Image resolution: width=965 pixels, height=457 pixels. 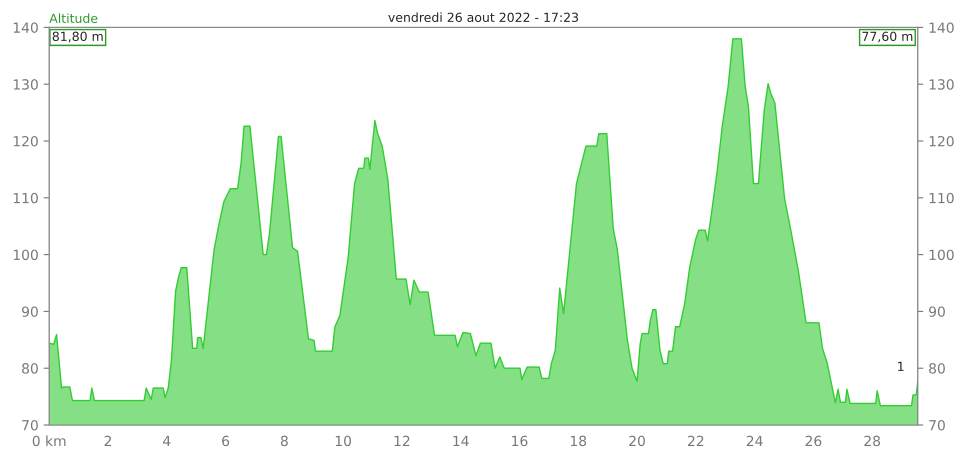 I want to click on annotation: 81,80 m, so click(x=77, y=37).